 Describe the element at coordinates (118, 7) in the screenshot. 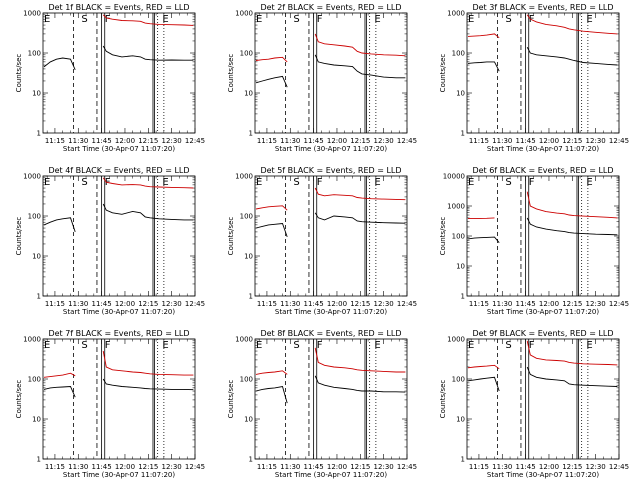

I see `chart-title: Det 1f BLACK = Events, RED = LLD` at that location.